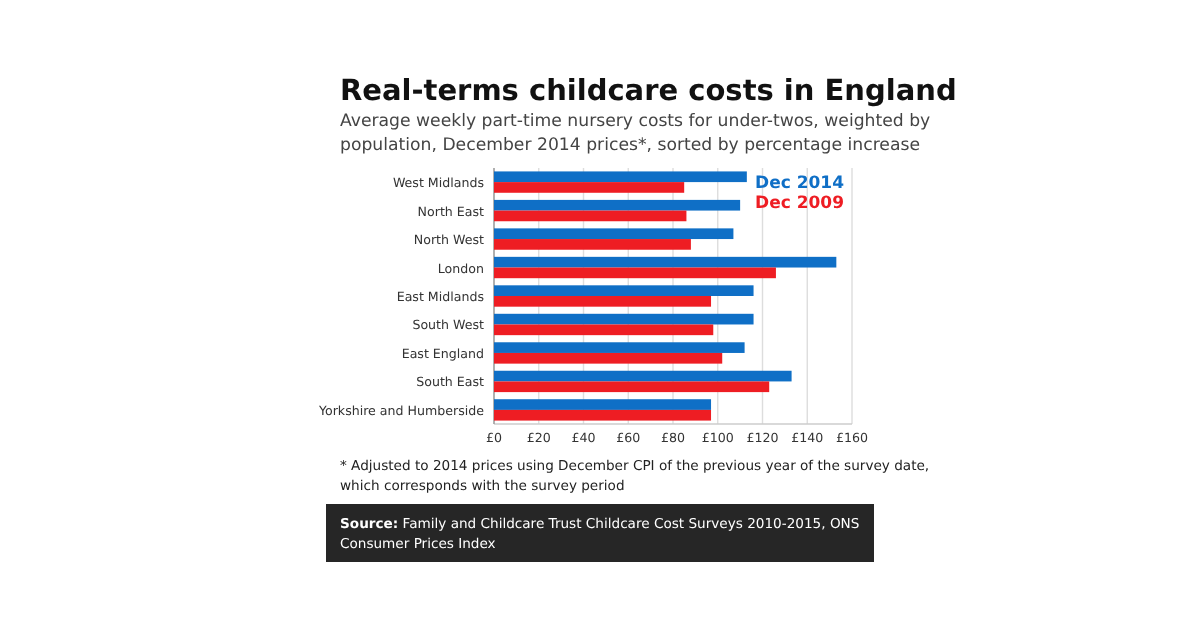  I want to click on chart-title: Real-terms childcare costs in England, so click(648, 92).